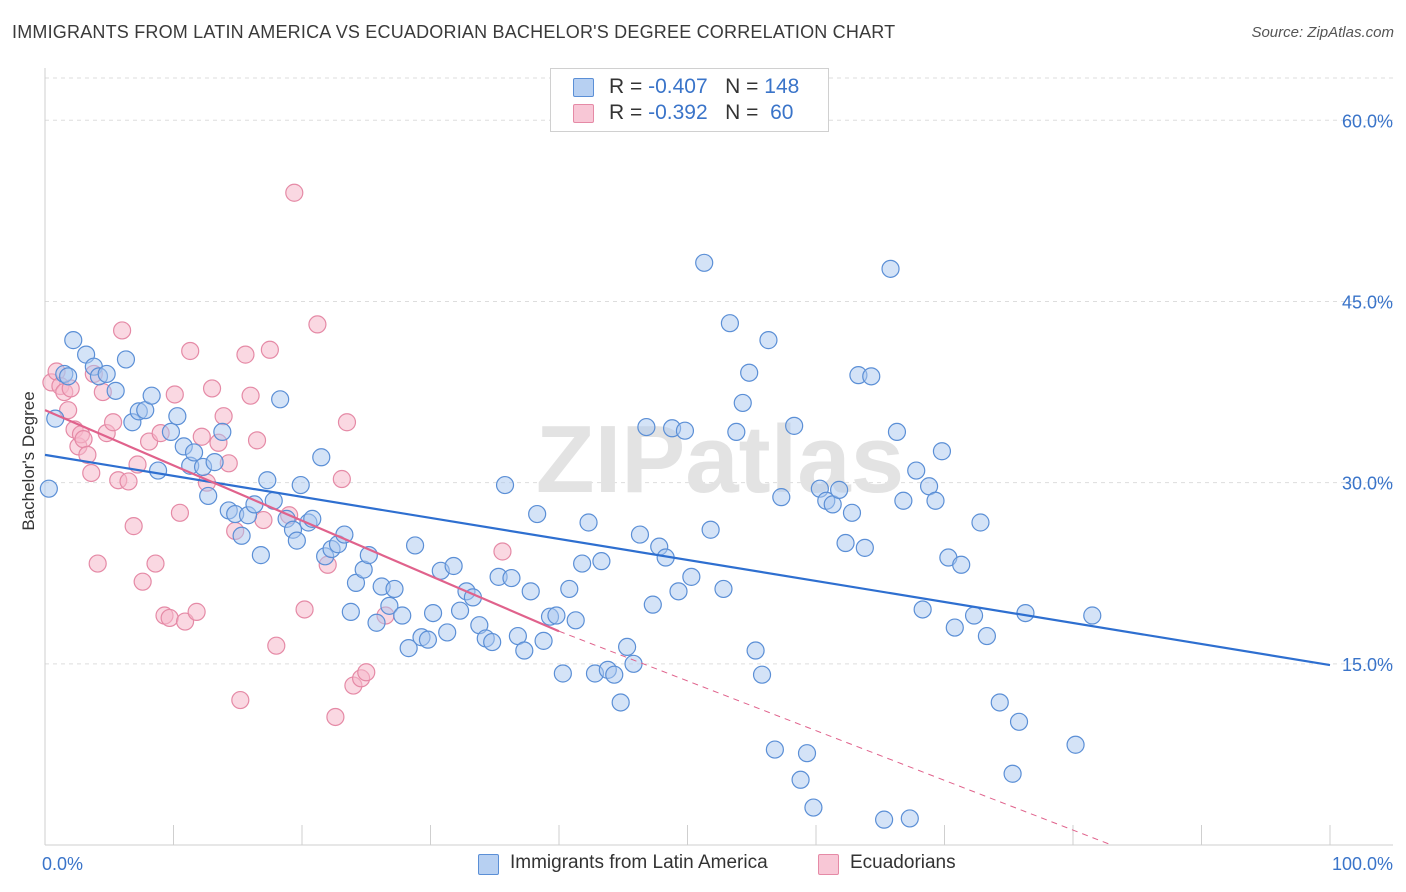  I want to click on watermark: ZIPatlas, so click(720, 459).